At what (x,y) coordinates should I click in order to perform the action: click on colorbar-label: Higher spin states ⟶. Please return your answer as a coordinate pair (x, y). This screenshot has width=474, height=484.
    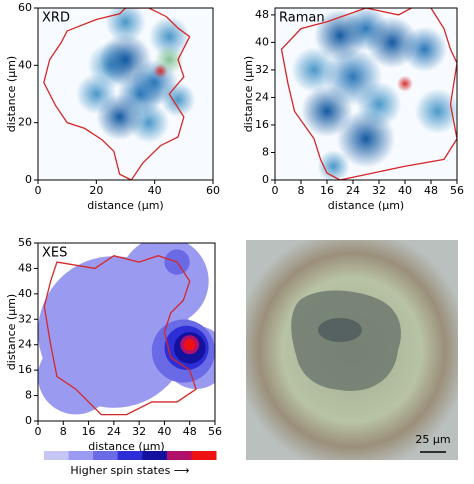
    Looking at the image, I should click on (129, 470).